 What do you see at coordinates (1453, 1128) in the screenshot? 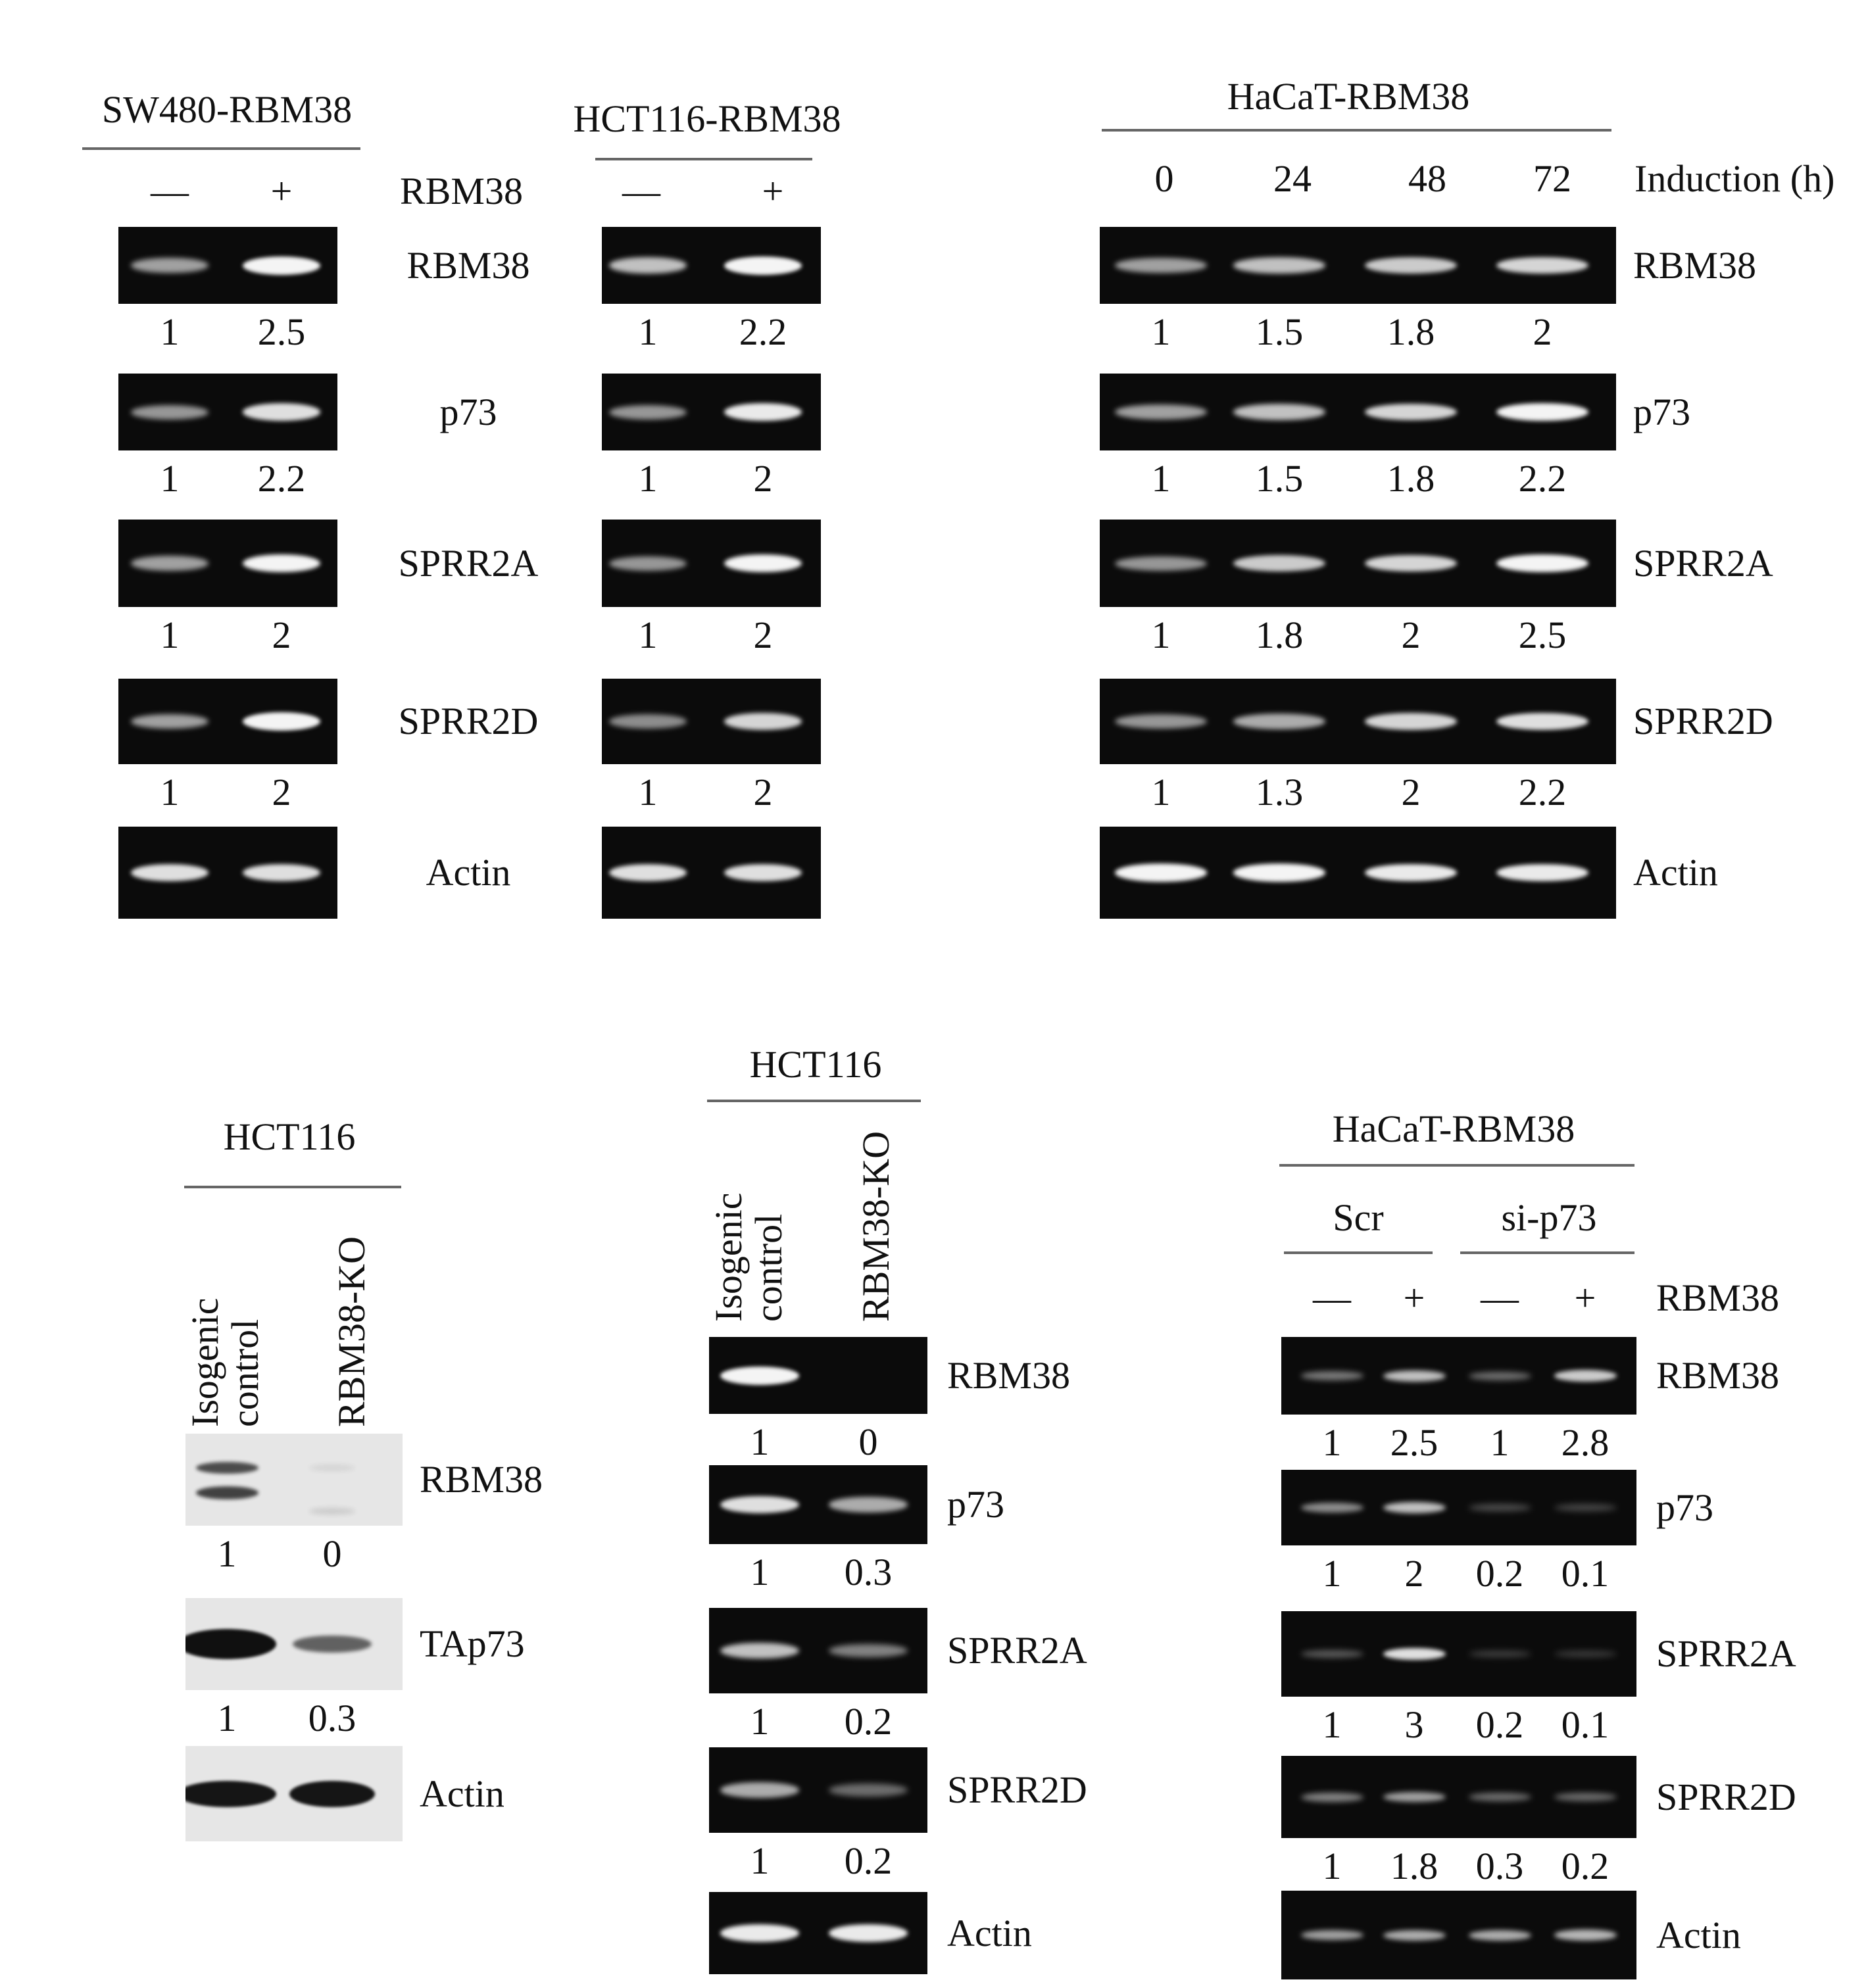
I see `panel-title: HaCaT-RBM38` at bounding box center [1453, 1128].